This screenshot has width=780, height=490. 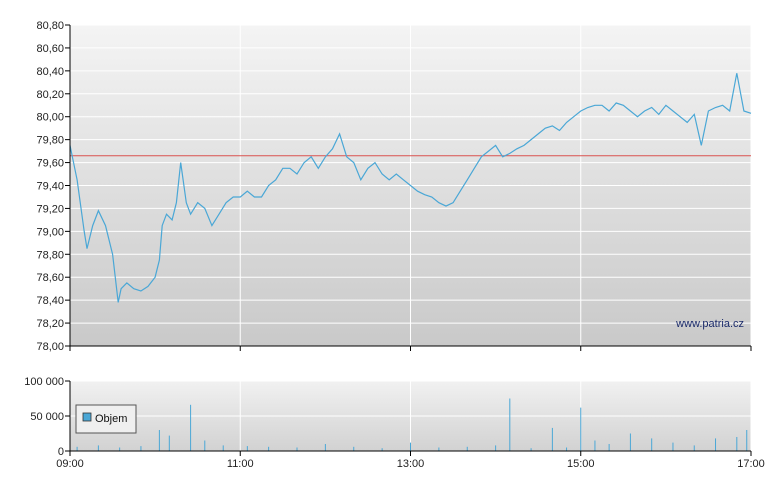 I want to click on volume-y-axis-ticks: 0 50 000 100 000, so click(x=47, y=417).